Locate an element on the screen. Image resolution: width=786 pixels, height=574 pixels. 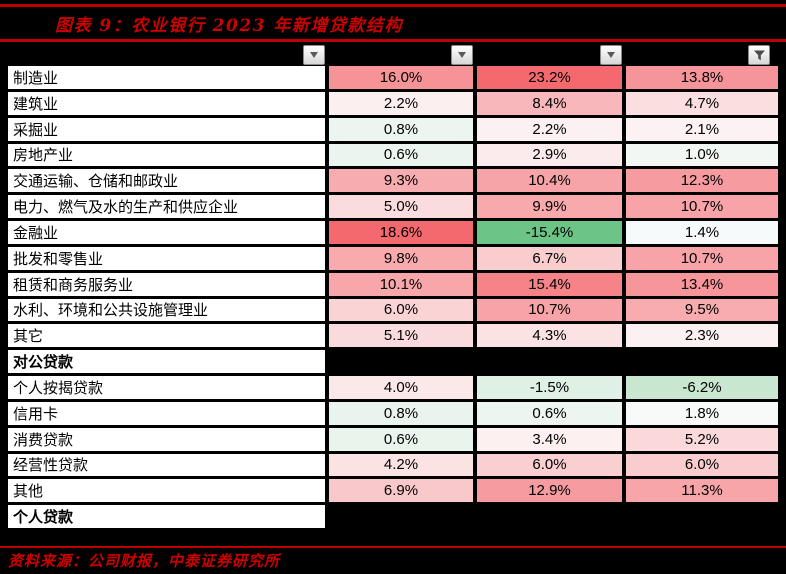
table-row: 租赁和商务服务业 10.1% 15.4% 13.4% is located at coordinates (393, 285).